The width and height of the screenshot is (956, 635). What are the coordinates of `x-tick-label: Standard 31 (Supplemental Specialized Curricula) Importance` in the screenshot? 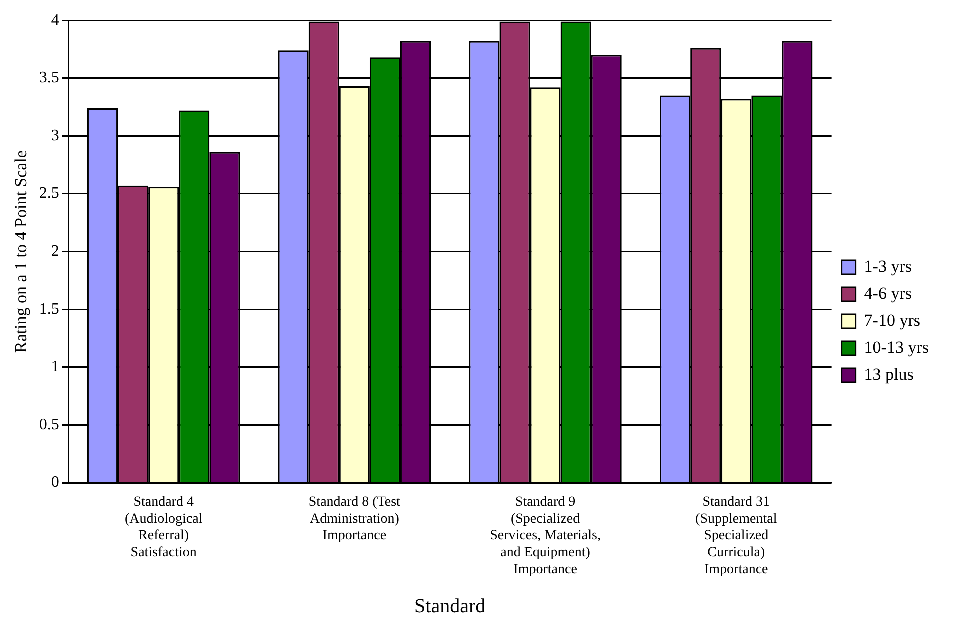 It's located at (737, 536).